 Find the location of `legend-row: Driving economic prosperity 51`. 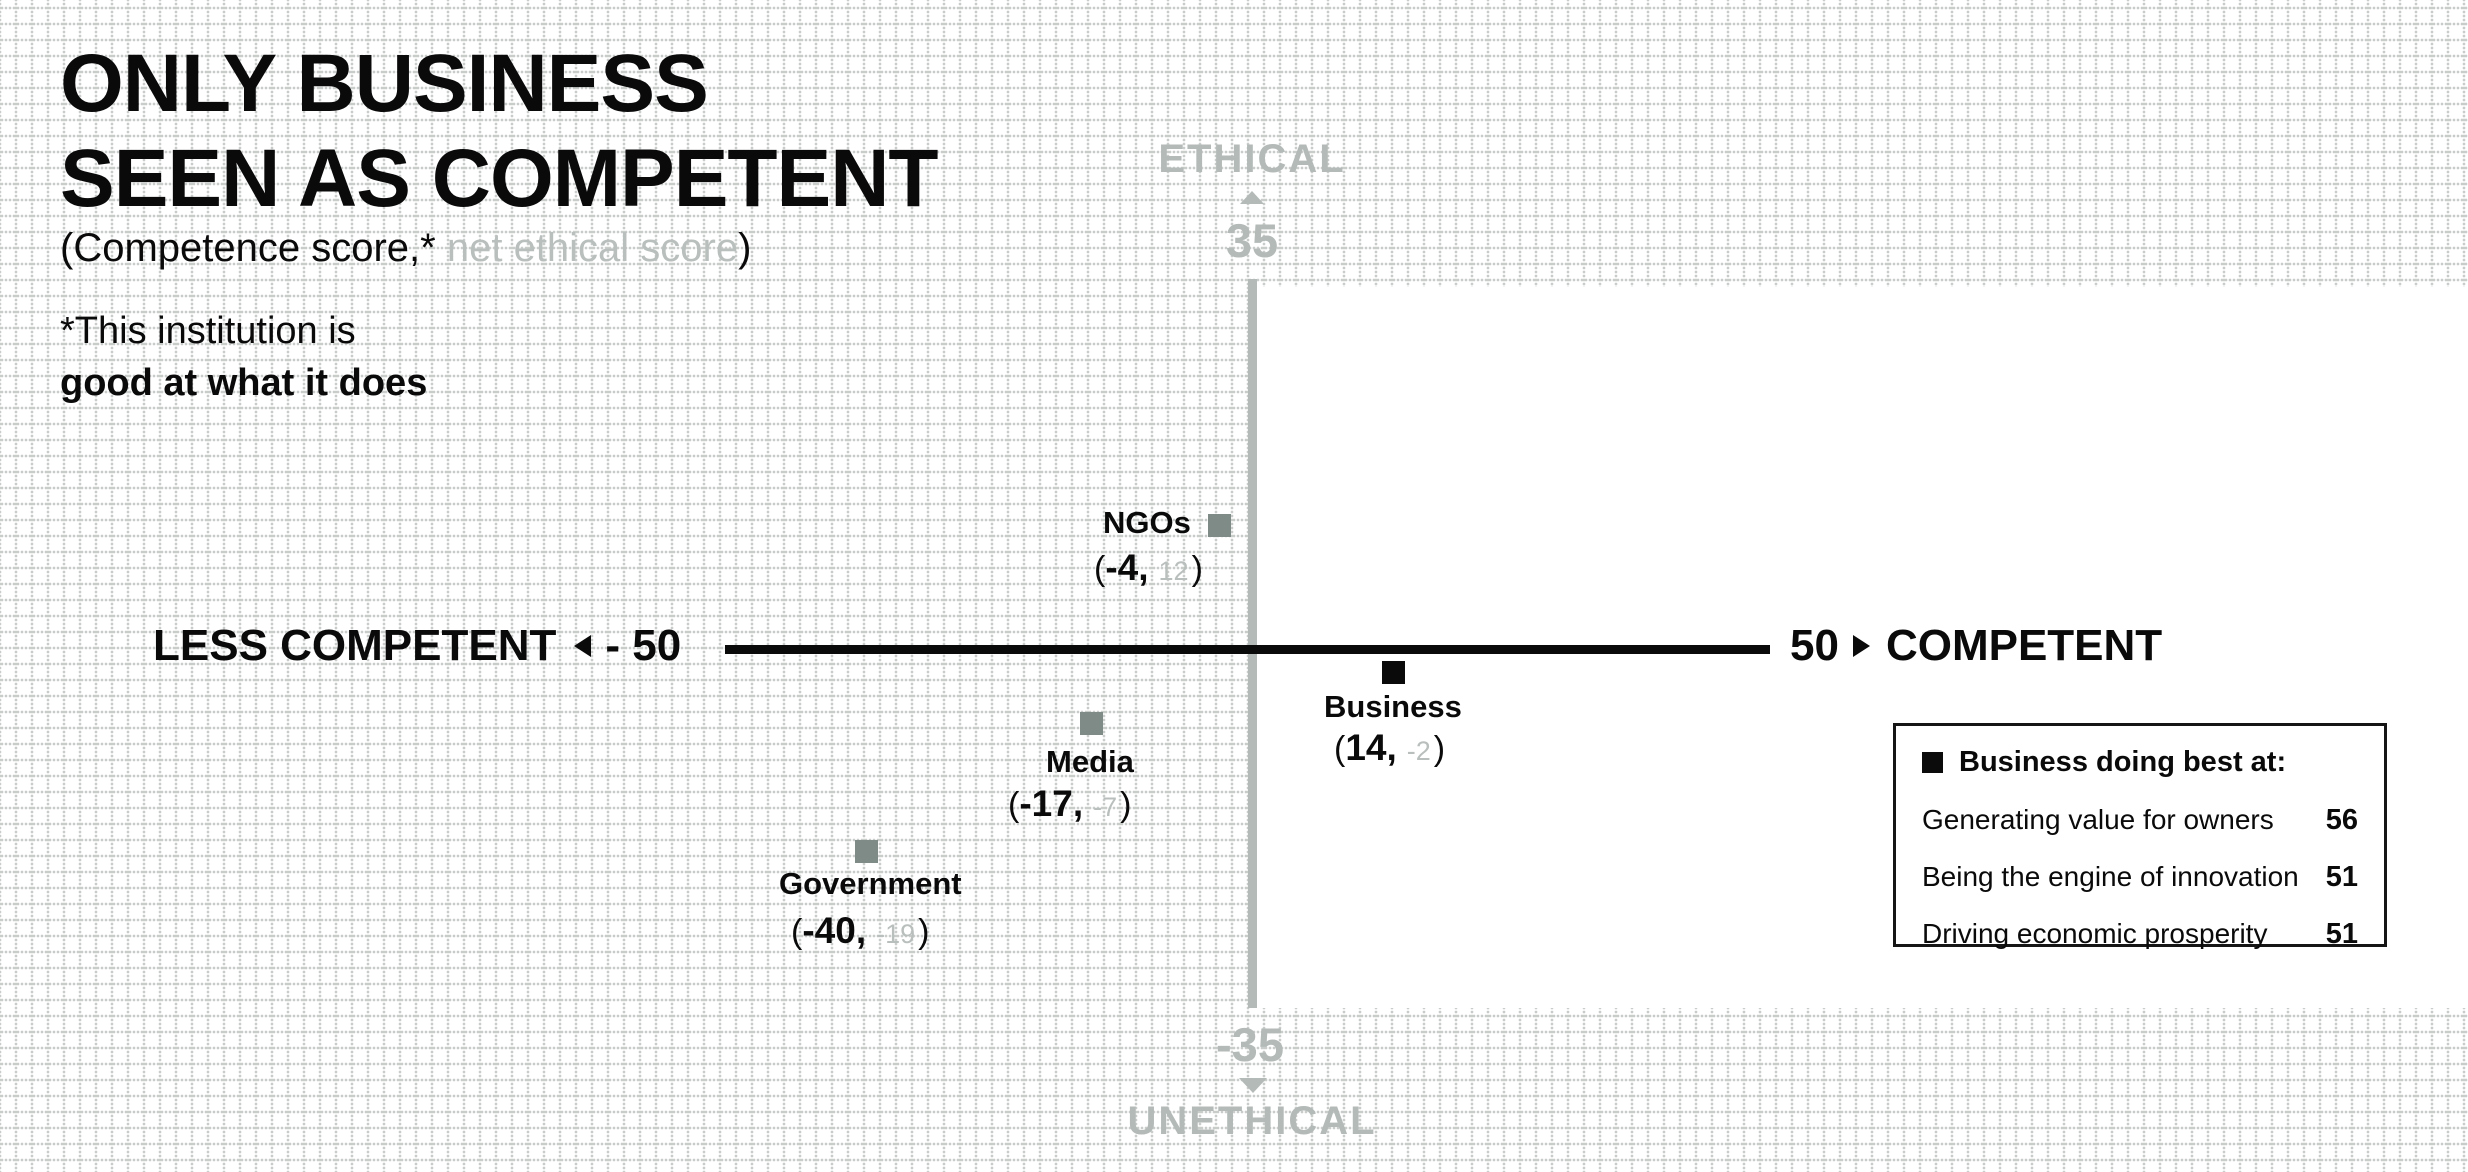

legend-row: Driving economic prosperity 51 is located at coordinates (2140, 934).